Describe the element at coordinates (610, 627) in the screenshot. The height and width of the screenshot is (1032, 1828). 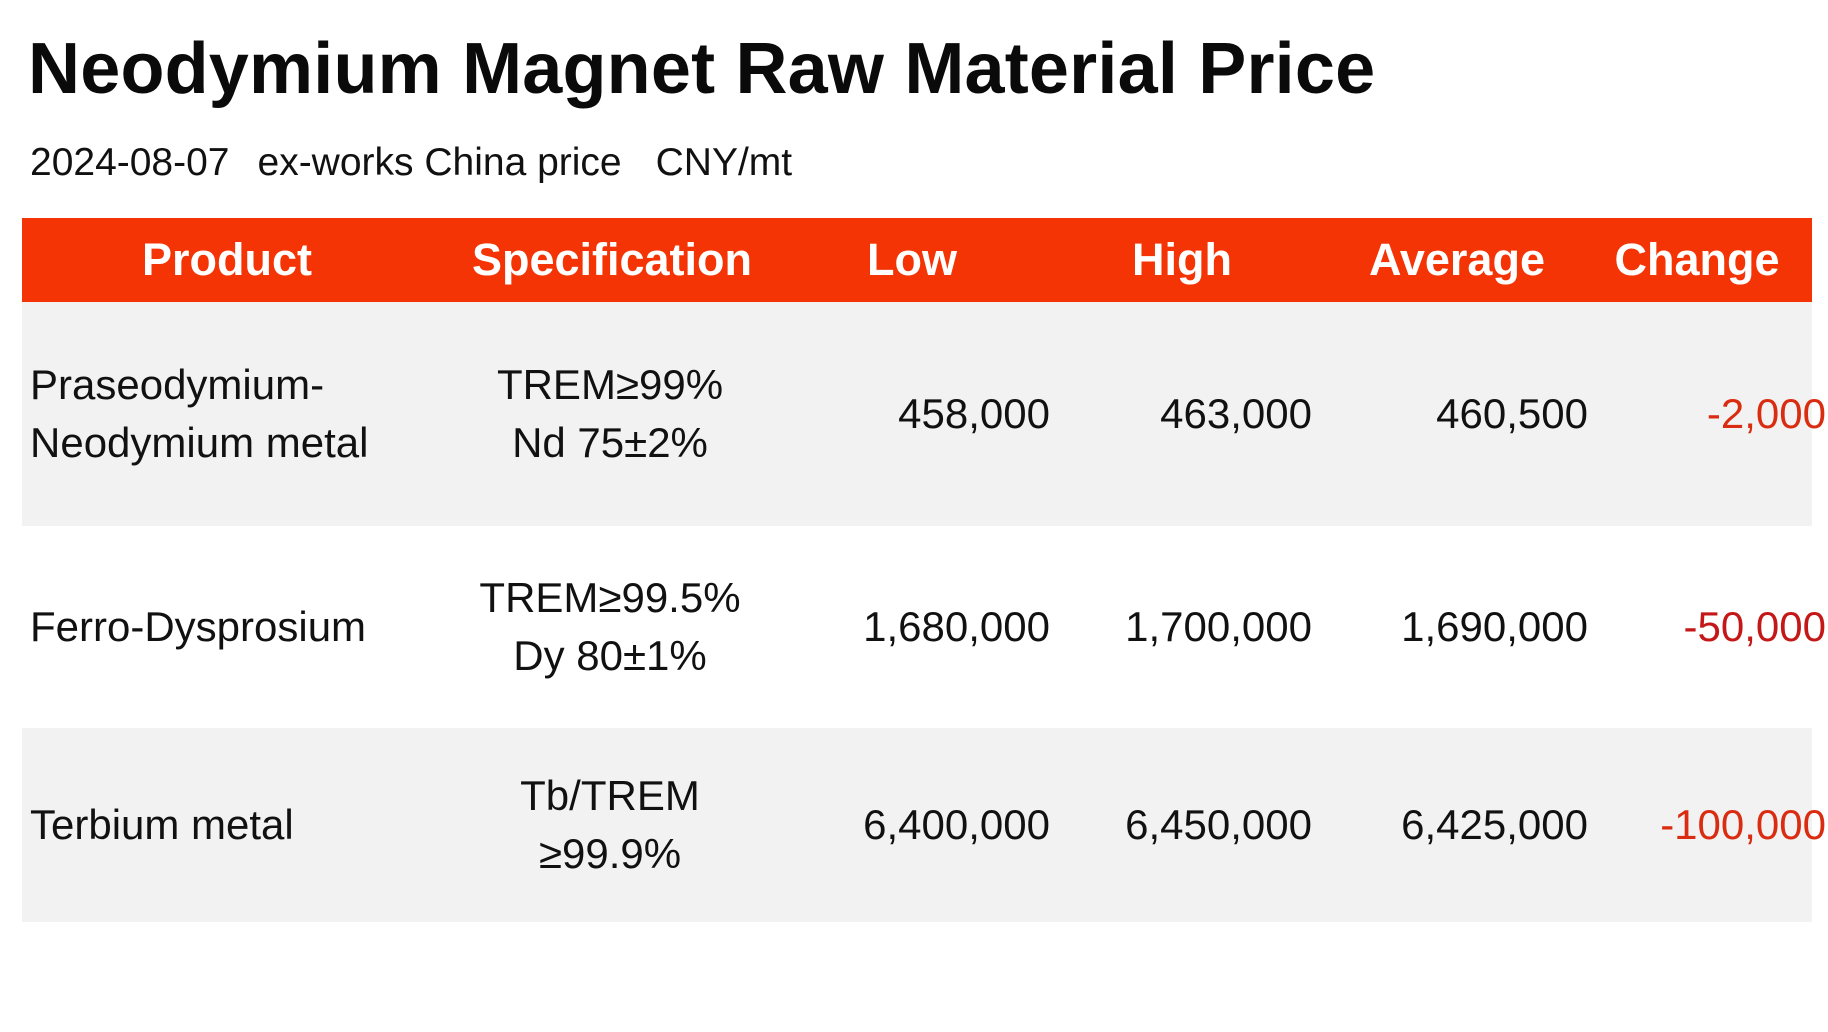
I see `specification-cell: TREM≥99.5% Dy 80±1%` at that location.